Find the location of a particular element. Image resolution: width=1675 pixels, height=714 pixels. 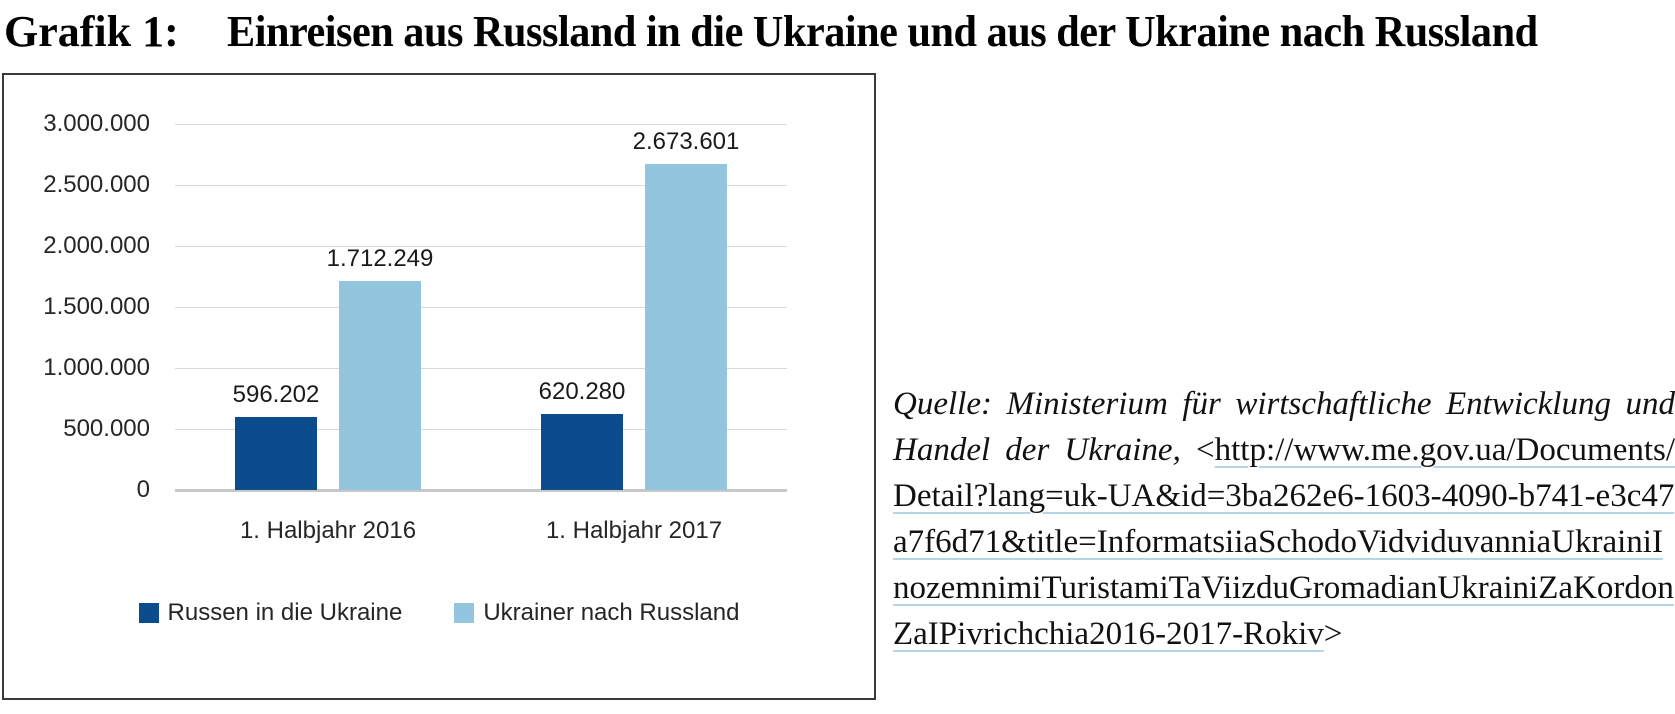

legend-label: Ukrainer nach Russland is located at coordinates (611, 612).